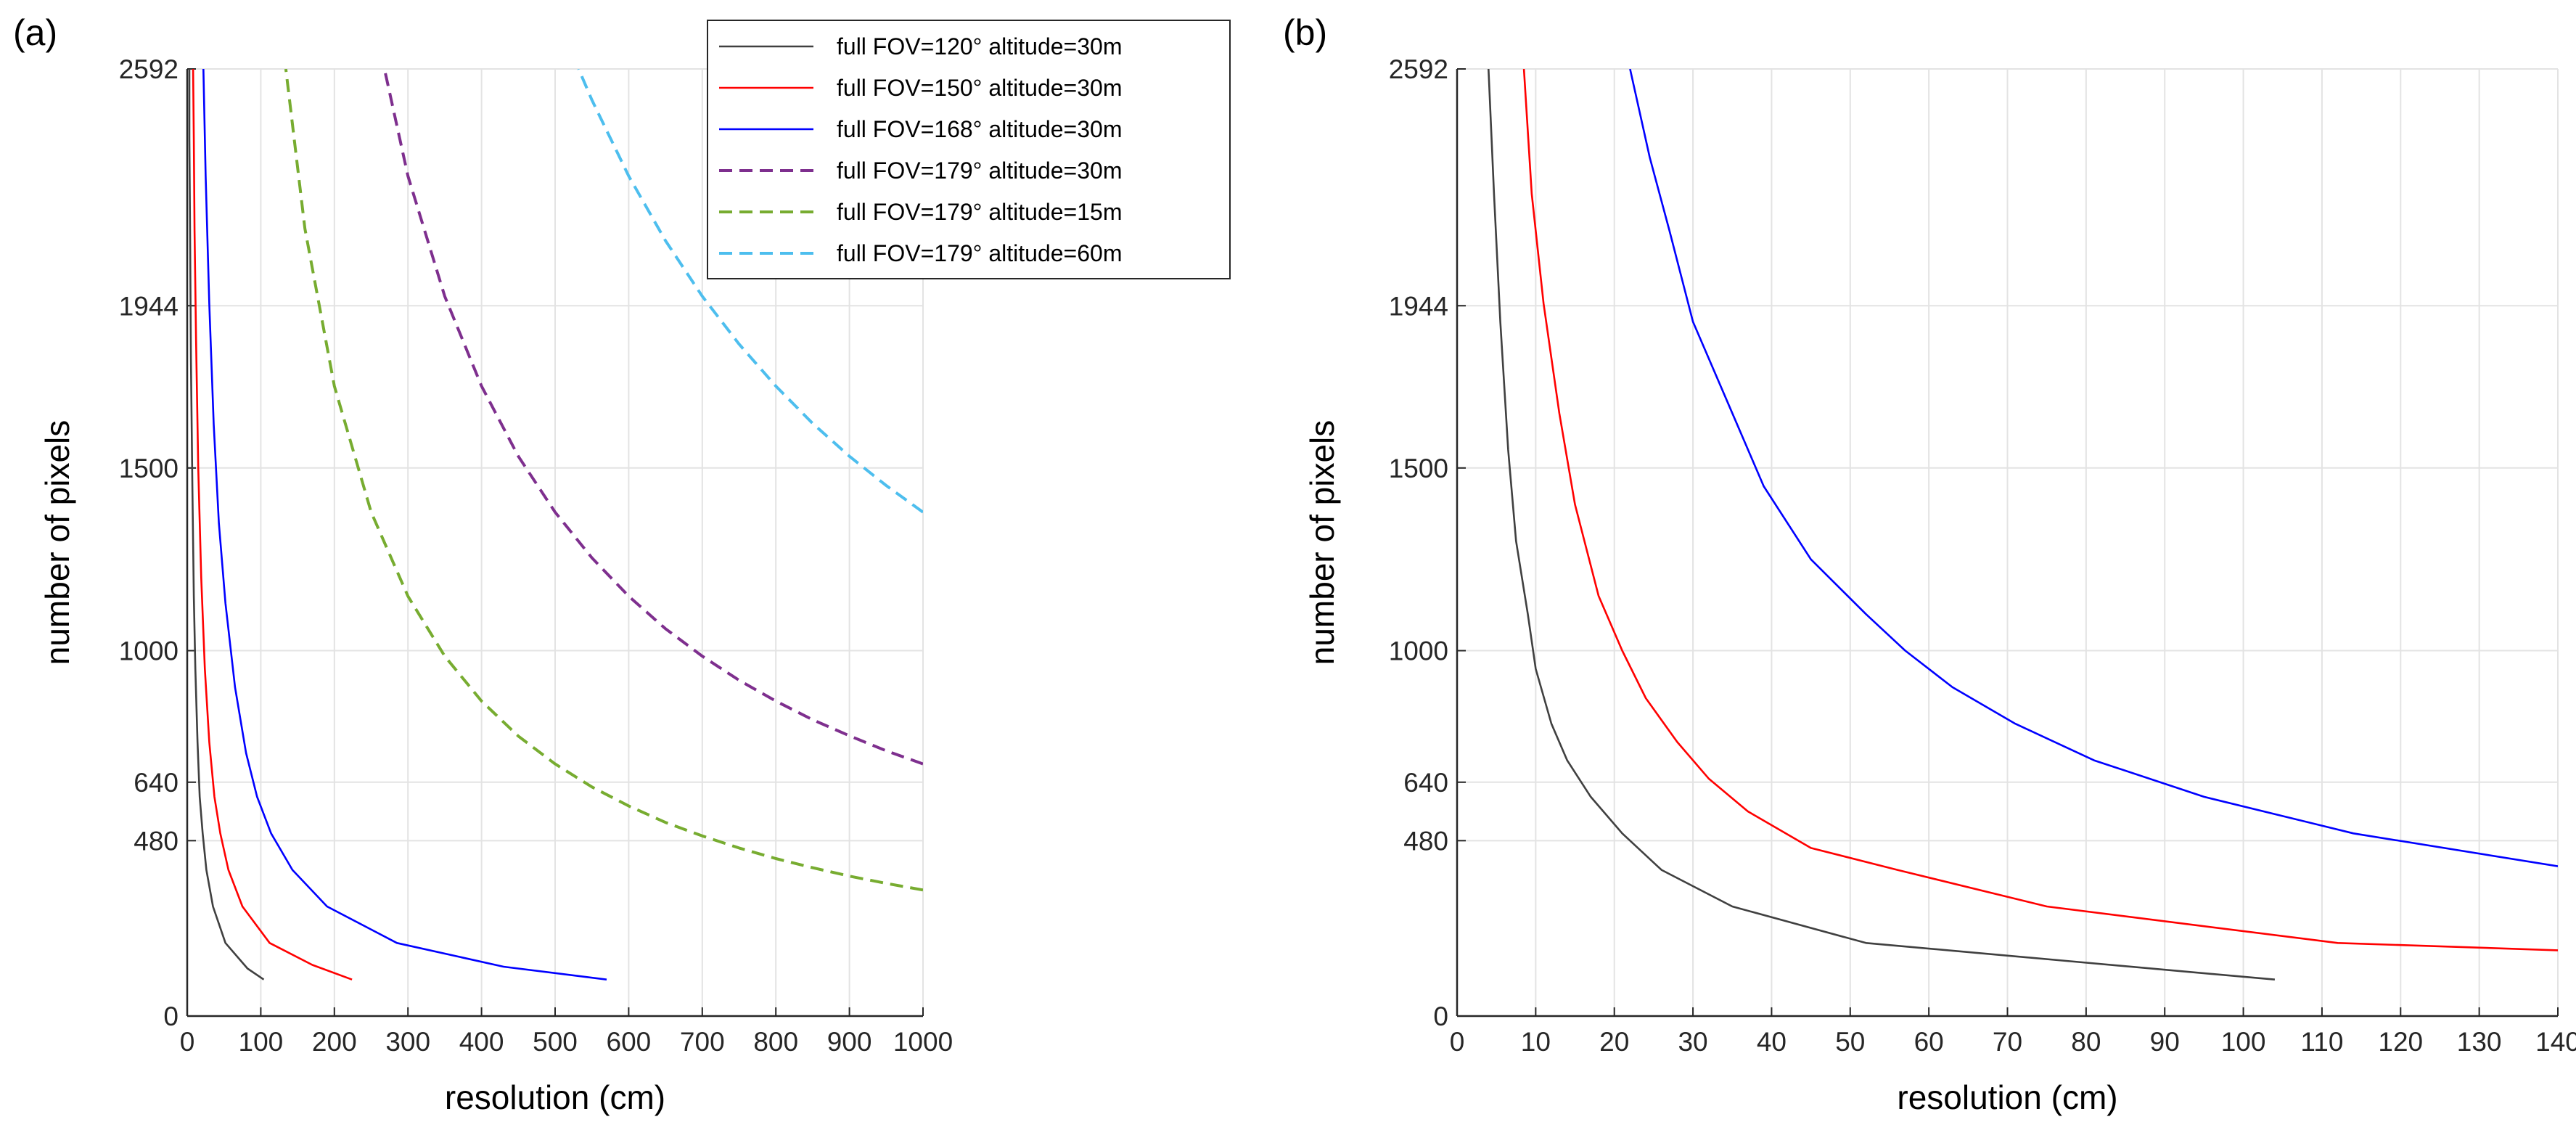 This screenshot has width=2576, height=1130. I want to click on x-tick-label: 20, so click(1614, 1042).